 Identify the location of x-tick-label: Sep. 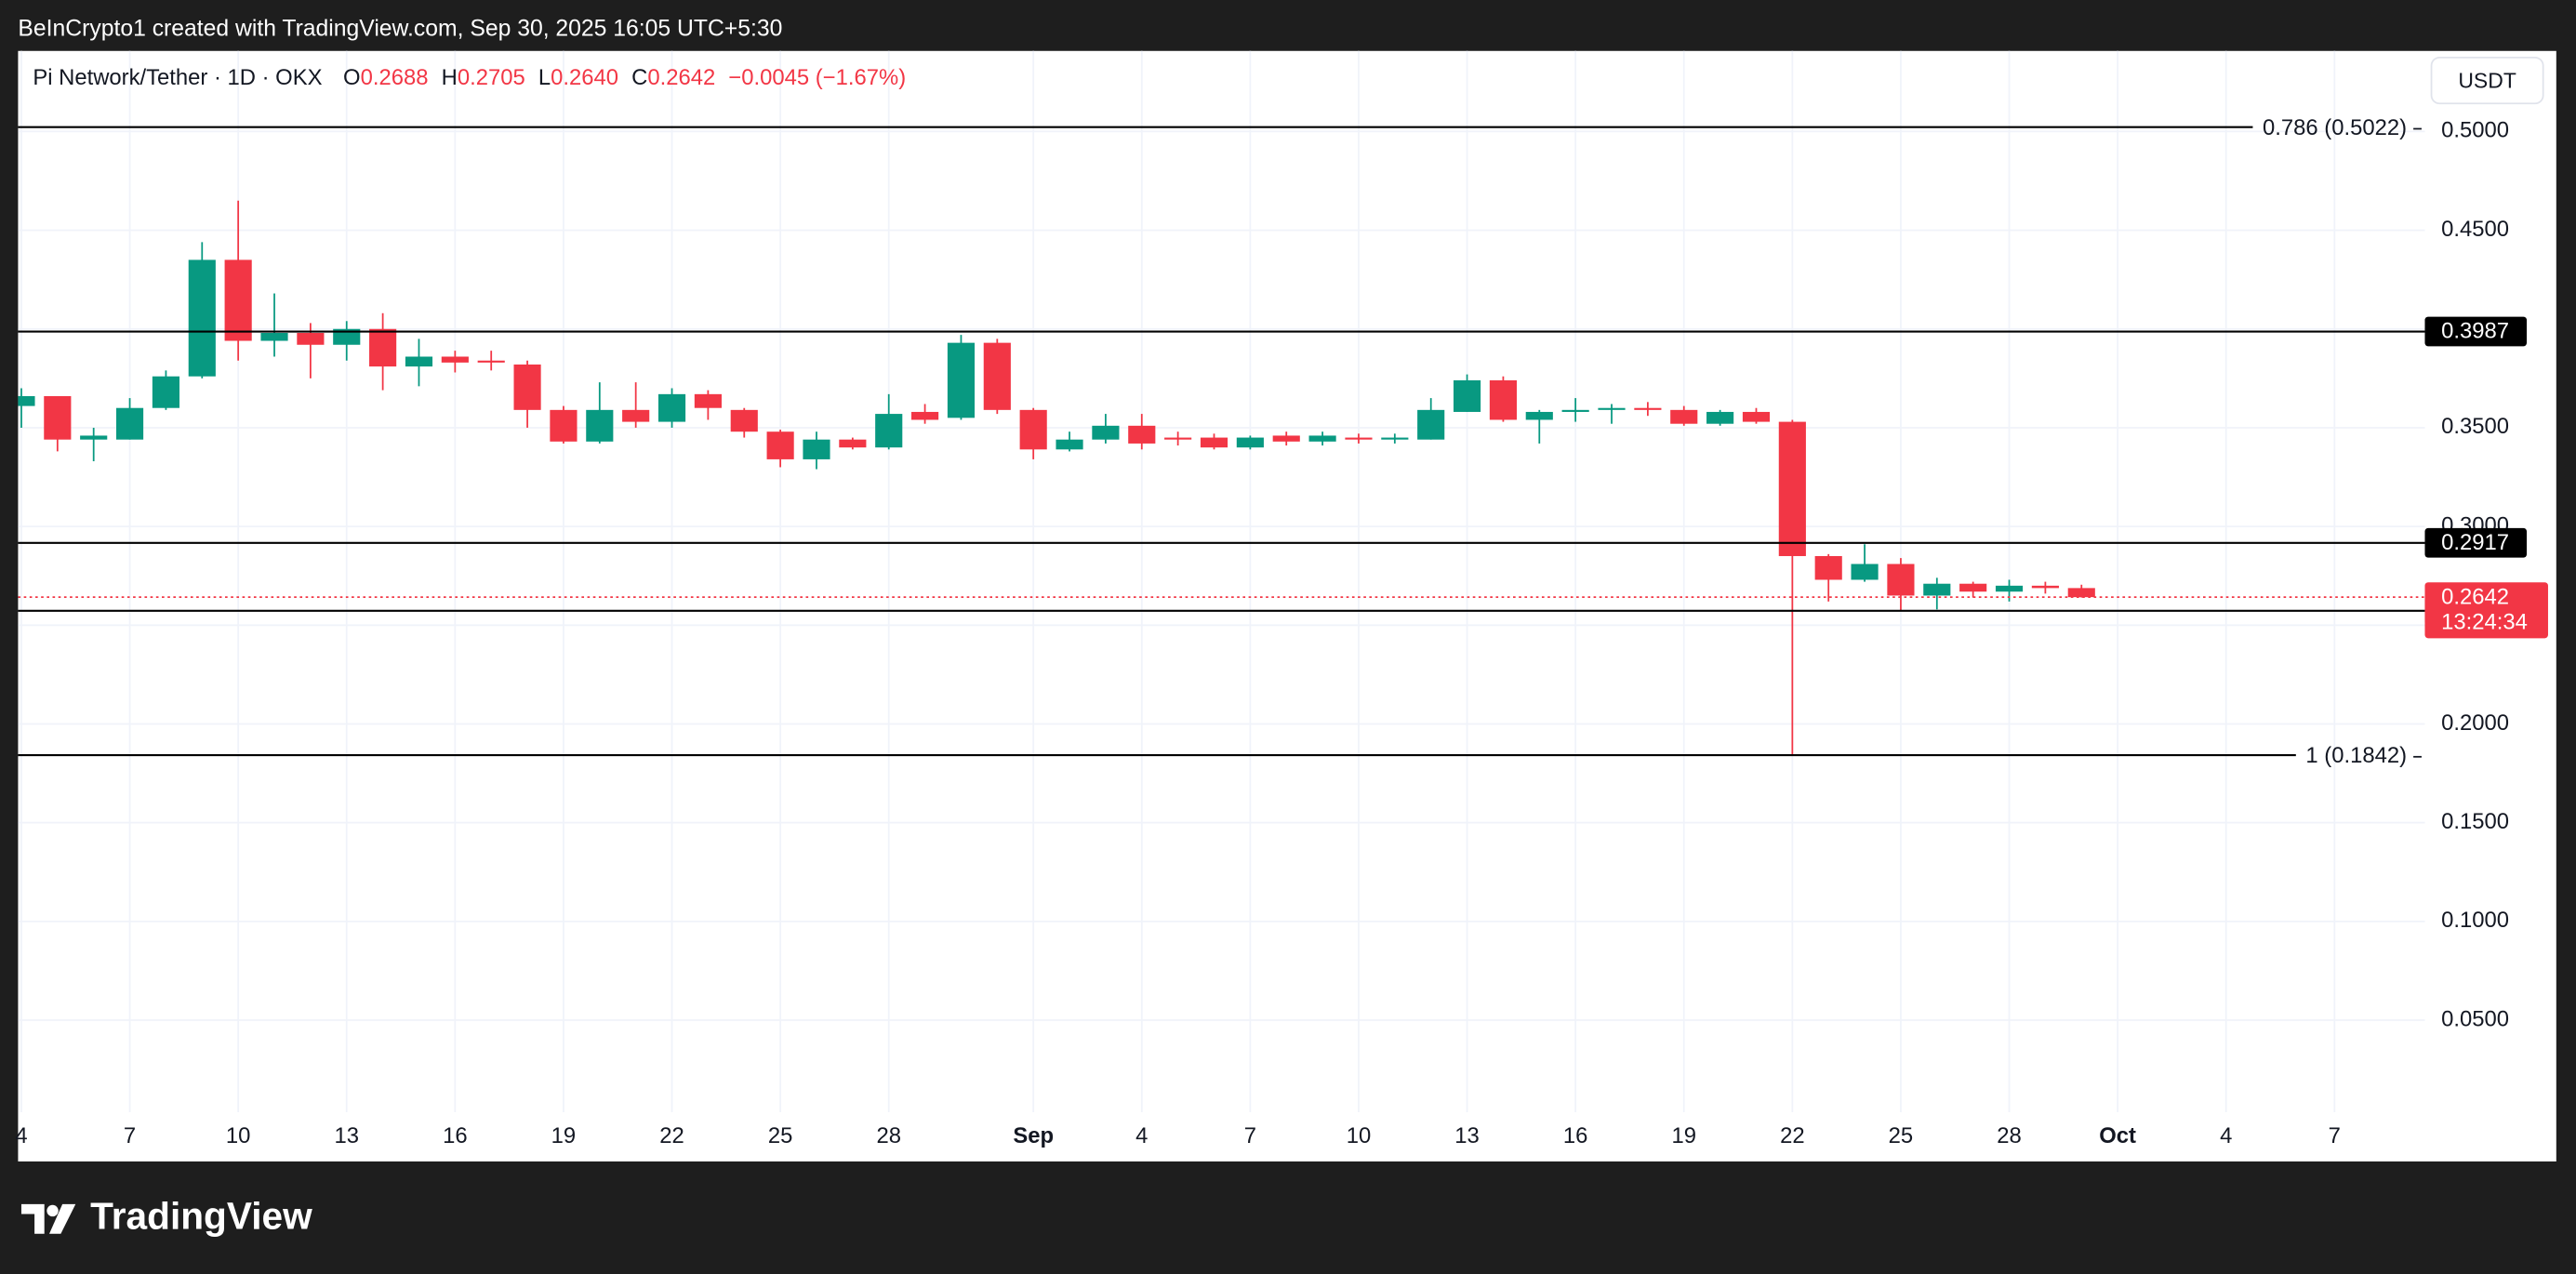
(1033, 1135).